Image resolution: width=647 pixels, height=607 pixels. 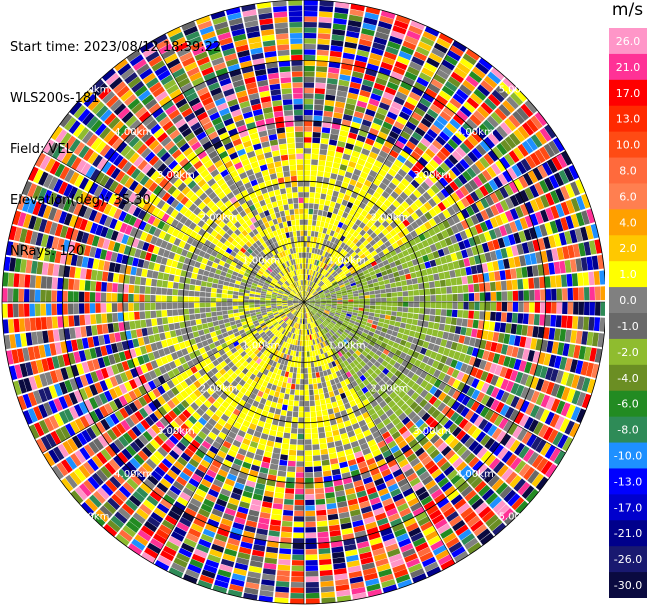 What do you see at coordinates (41, 149) in the screenshot?
I see `field-label: Field: VEL` at bounding box center [41, 149].